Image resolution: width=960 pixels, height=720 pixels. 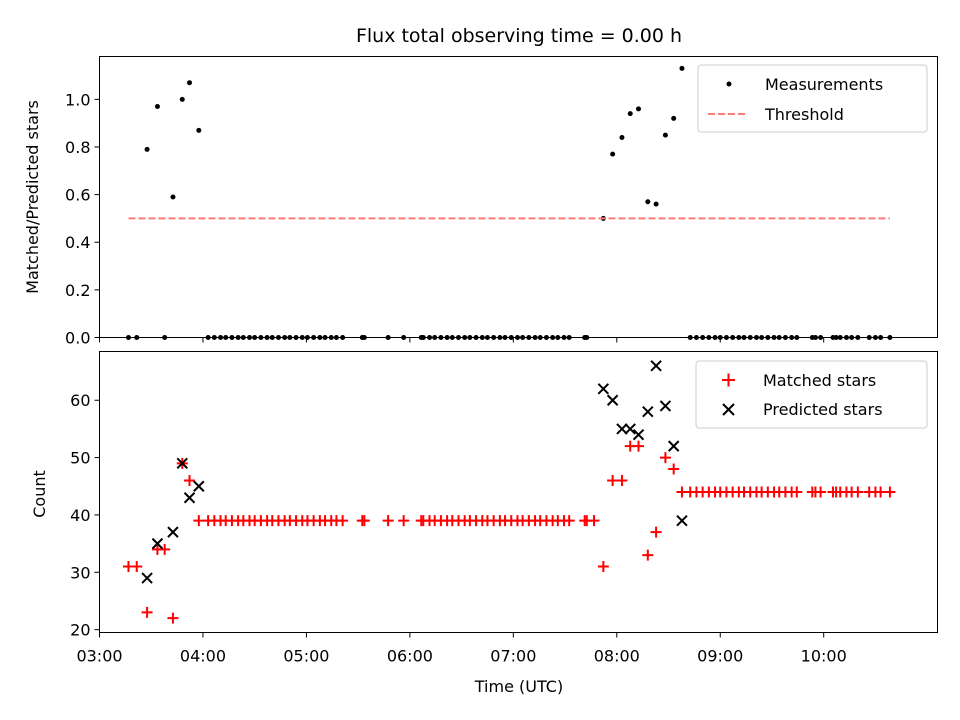 I want to click on legend-matched-label: Matched stars, so click(x=819, y=380).